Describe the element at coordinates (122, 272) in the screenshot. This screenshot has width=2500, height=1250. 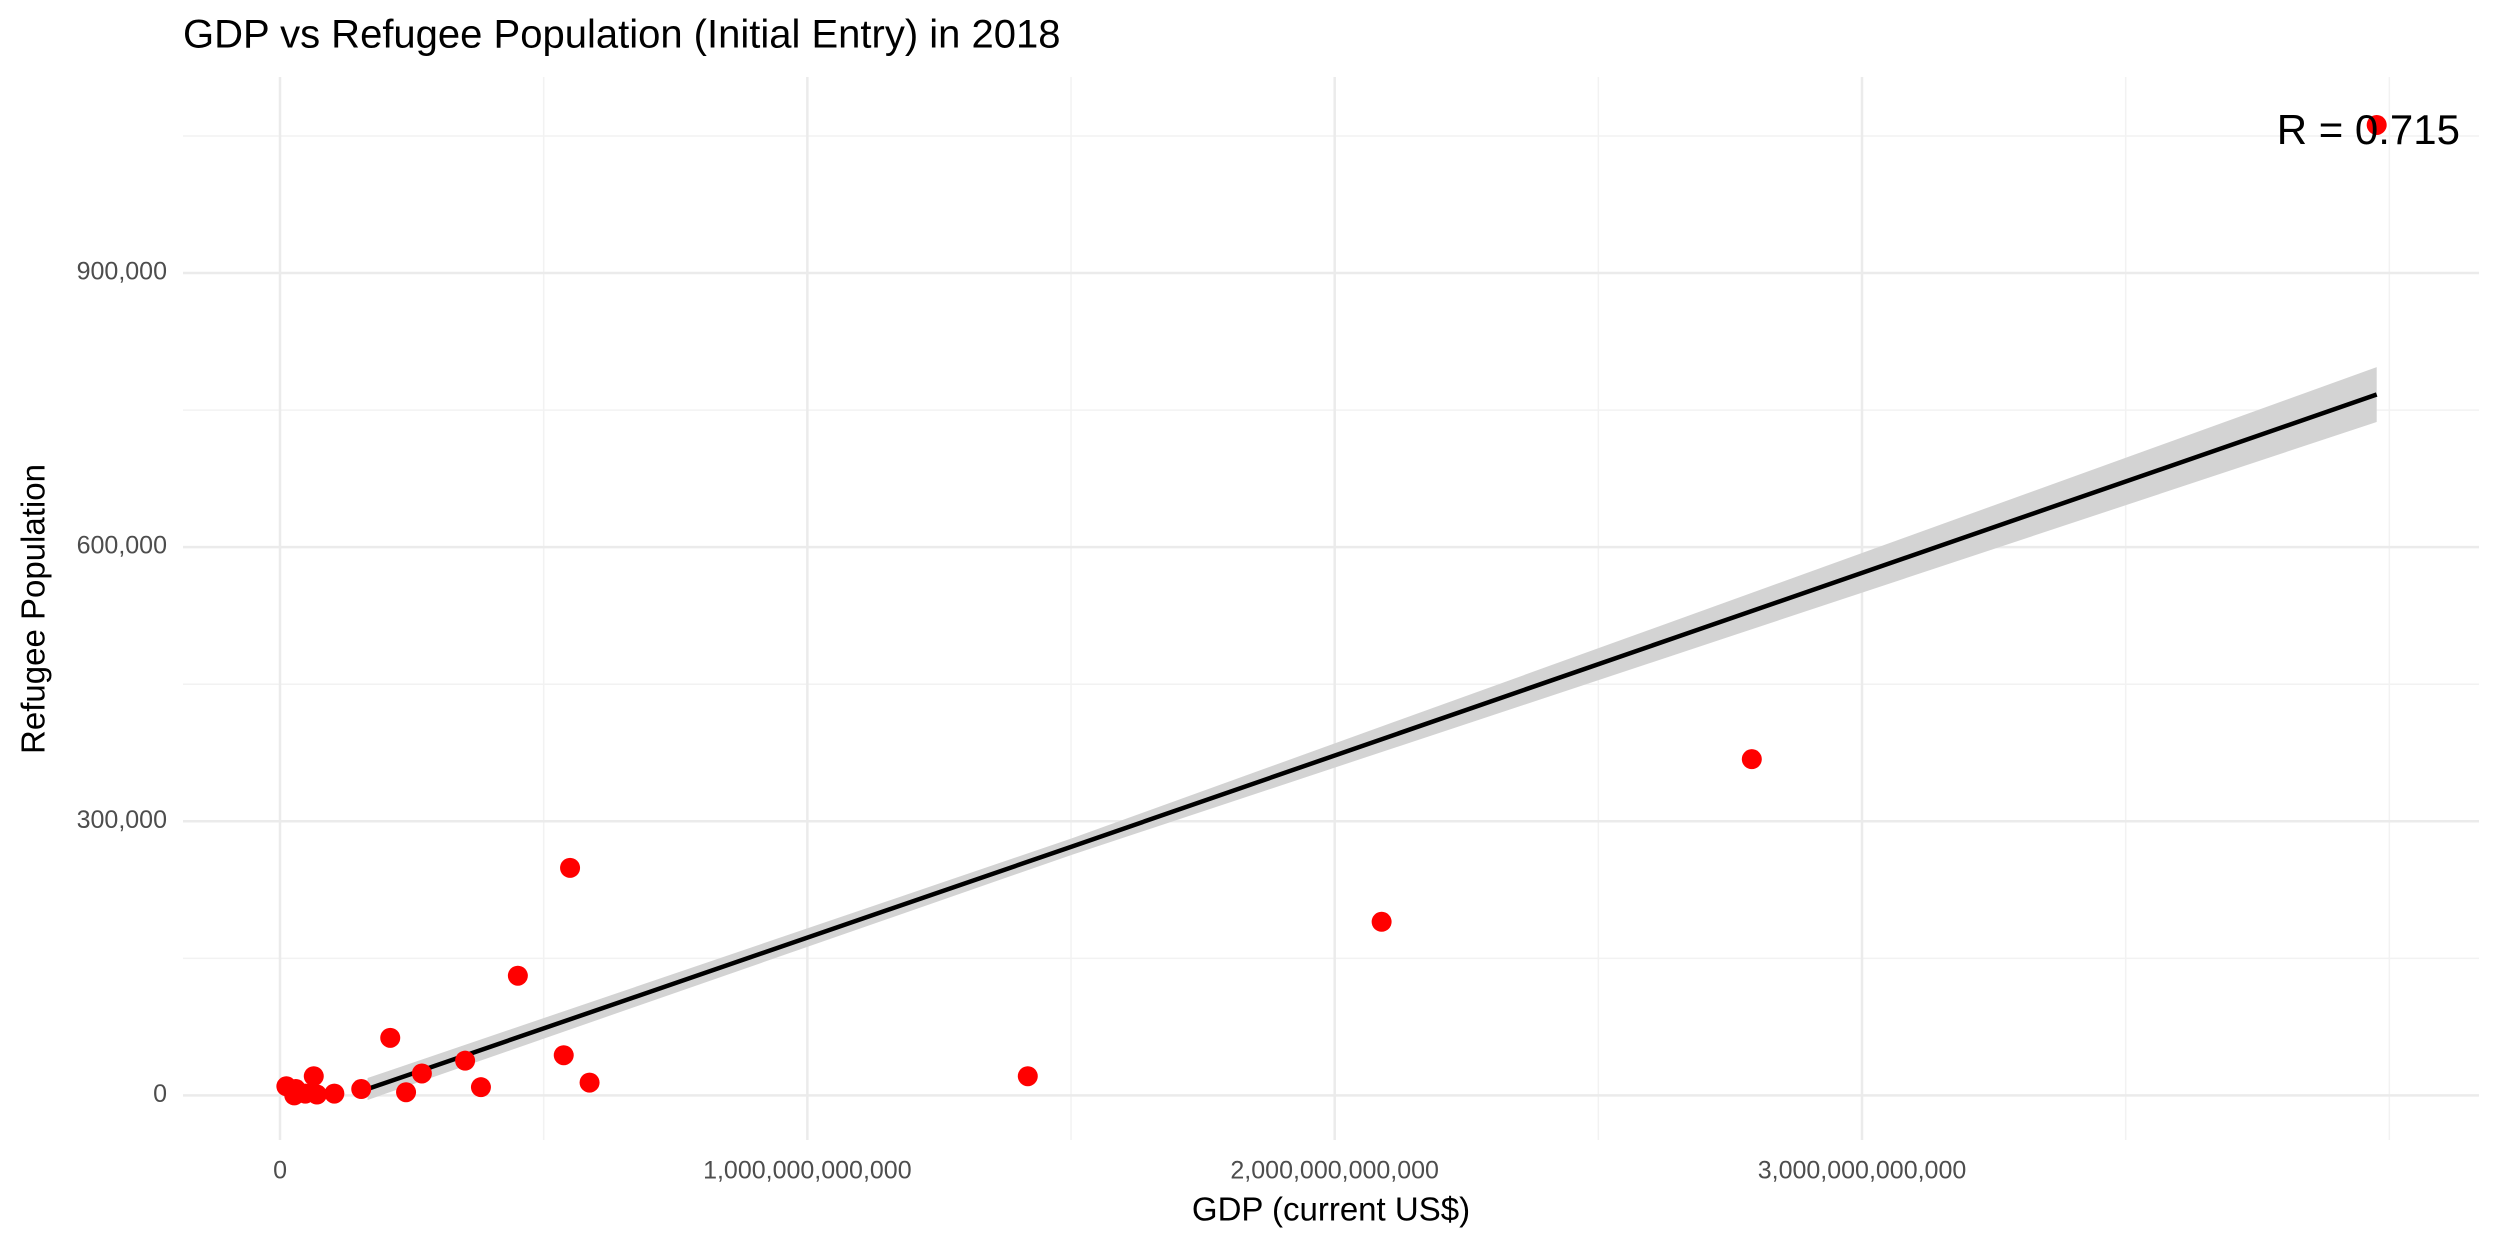
I see `y-tick-label: 900,000` at that location.